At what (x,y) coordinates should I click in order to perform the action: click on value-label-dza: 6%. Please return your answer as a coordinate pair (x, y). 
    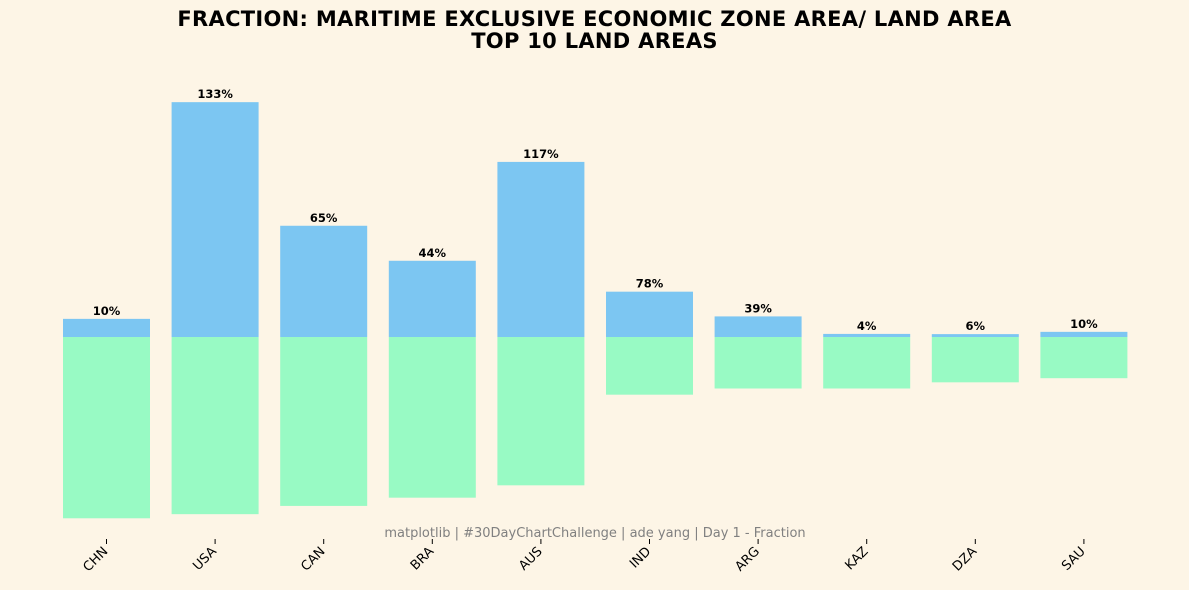
    Looking at the image, I should click on (976, 326).